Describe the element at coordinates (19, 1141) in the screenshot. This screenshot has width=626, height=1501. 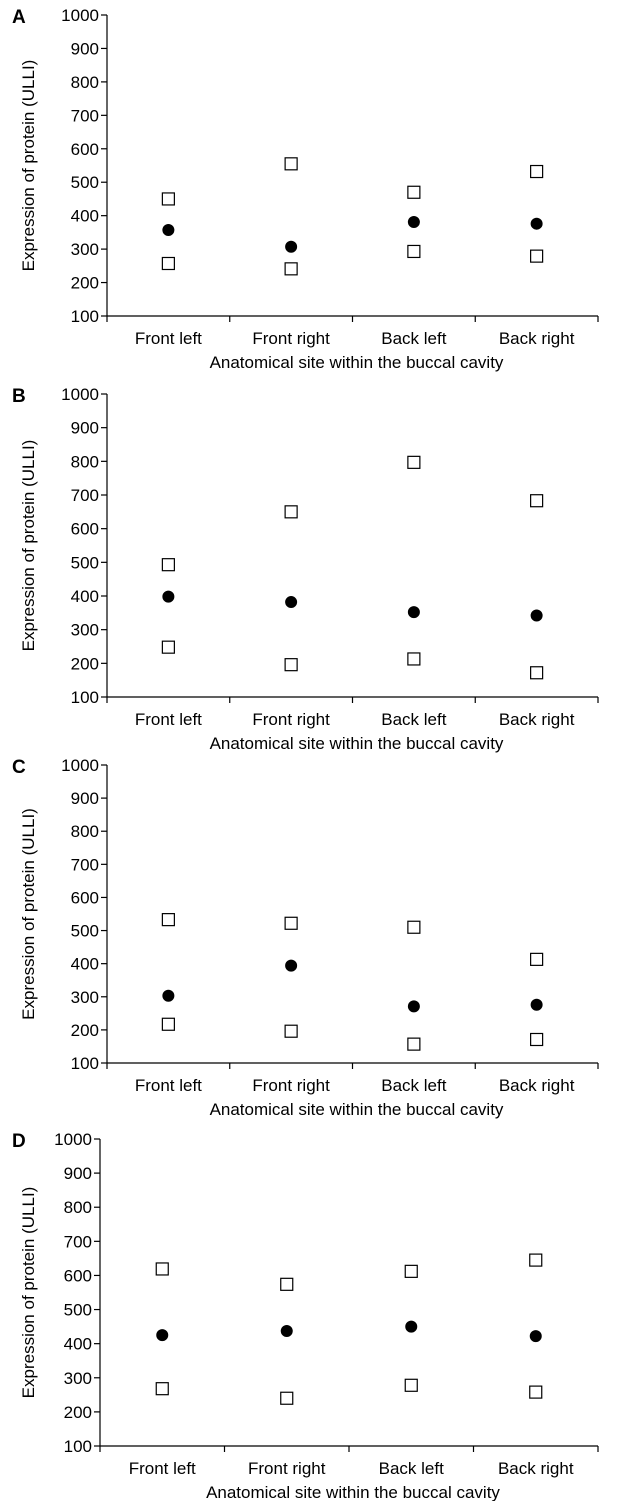
I see `panel-letter: D` at that location.